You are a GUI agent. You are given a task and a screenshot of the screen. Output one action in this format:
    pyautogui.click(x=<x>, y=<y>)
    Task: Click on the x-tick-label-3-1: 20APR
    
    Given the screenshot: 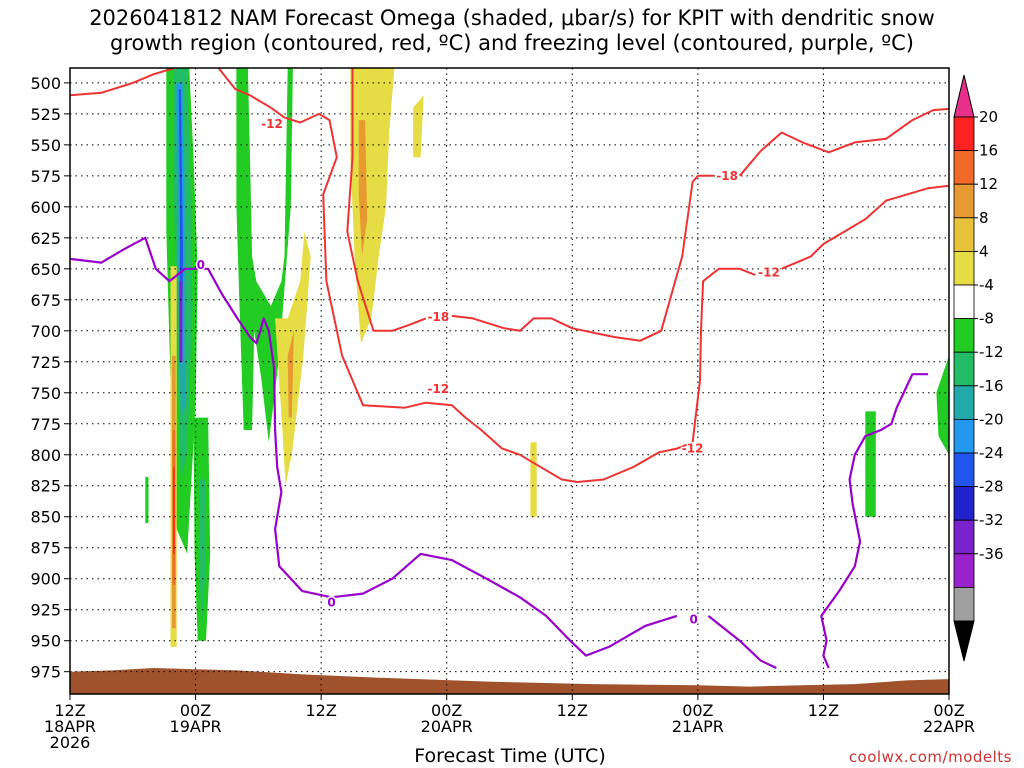 What is the action you would take?
    pyautogui.click(x=447, y=726)
    